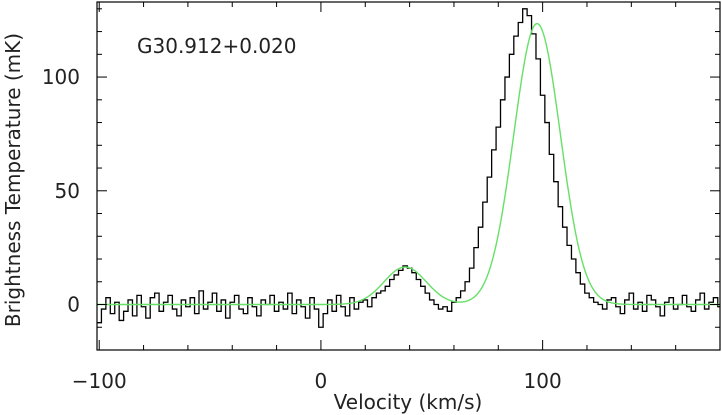  I want to click on source-annotation: G30.912+0.020, so click(217, 46).